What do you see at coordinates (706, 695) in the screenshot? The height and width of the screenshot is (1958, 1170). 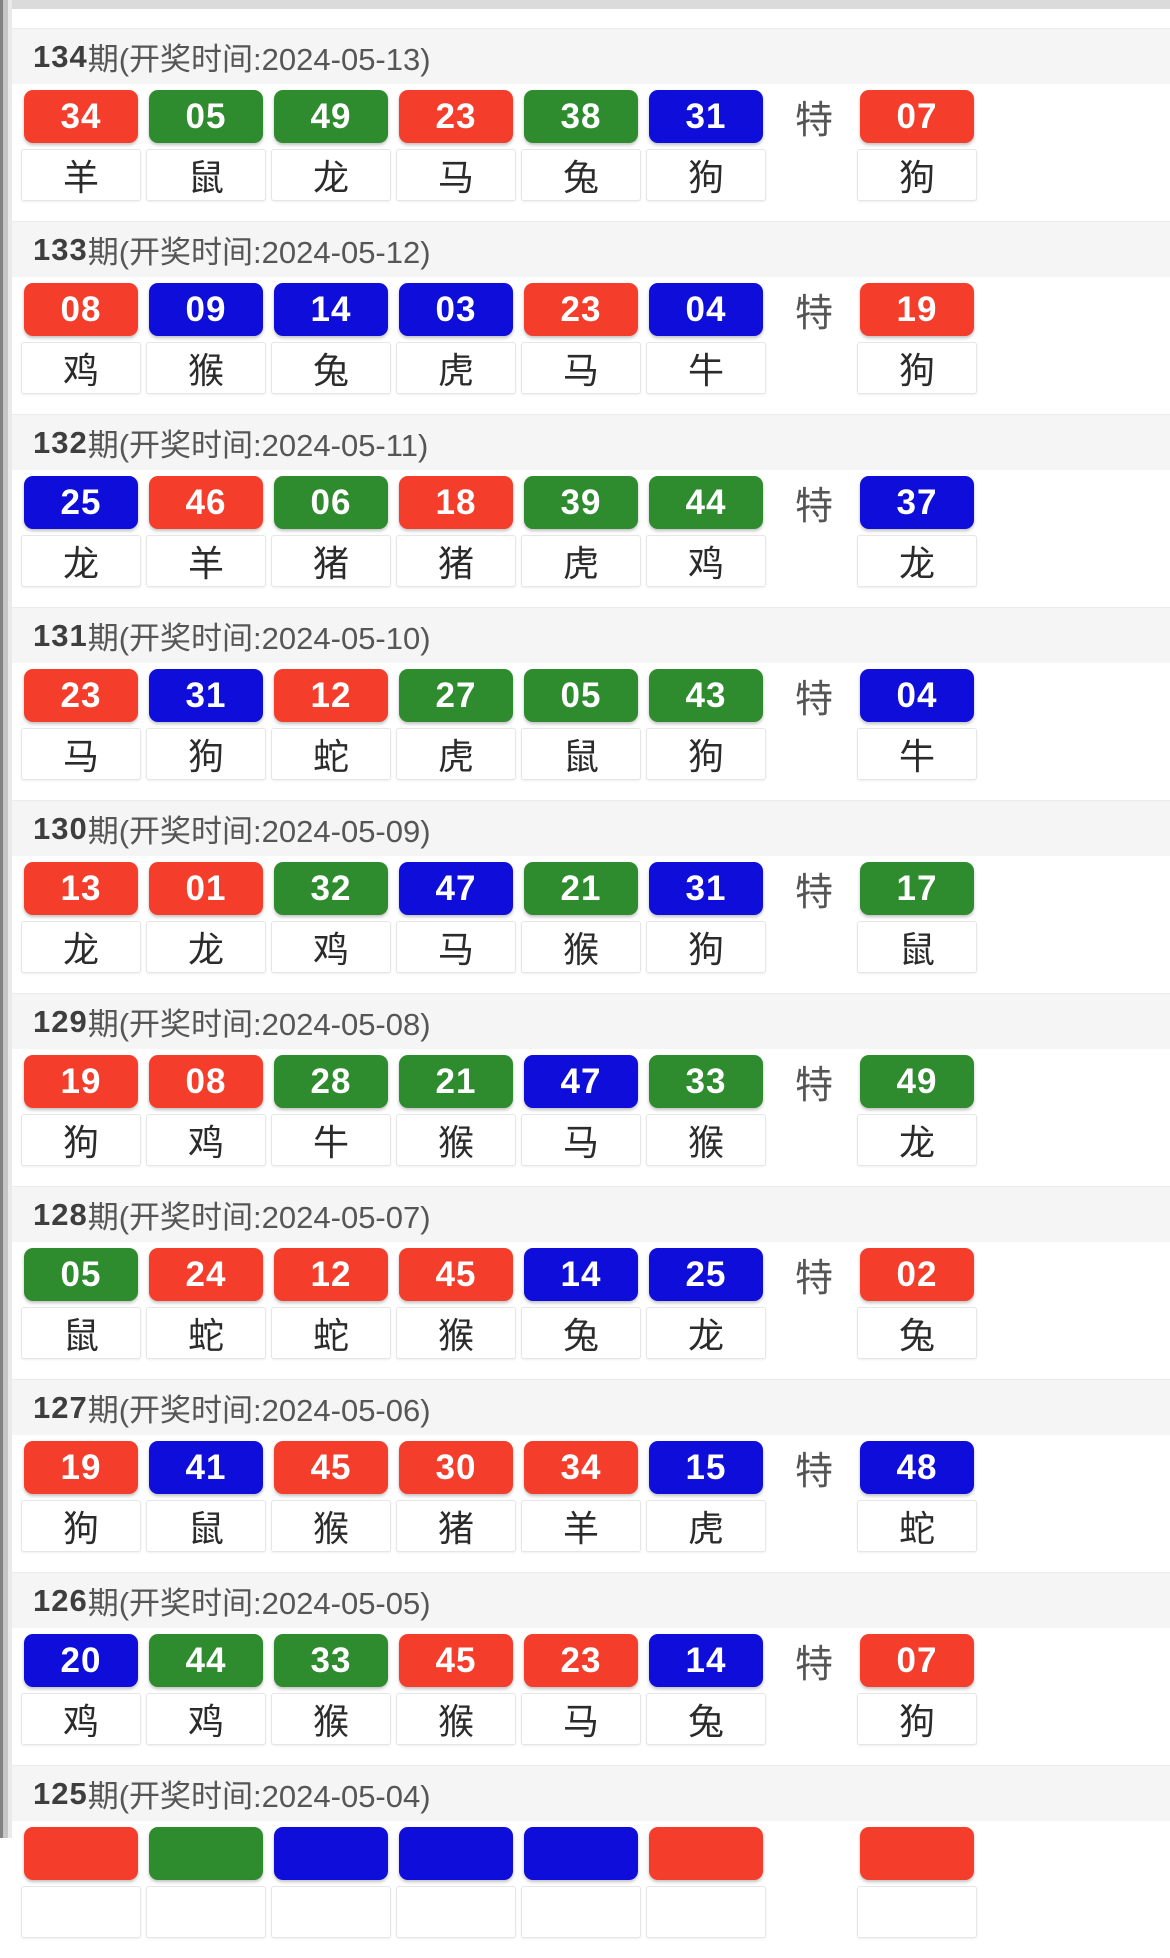 I see `number-ball: 43` at bounding box center [706, 695].